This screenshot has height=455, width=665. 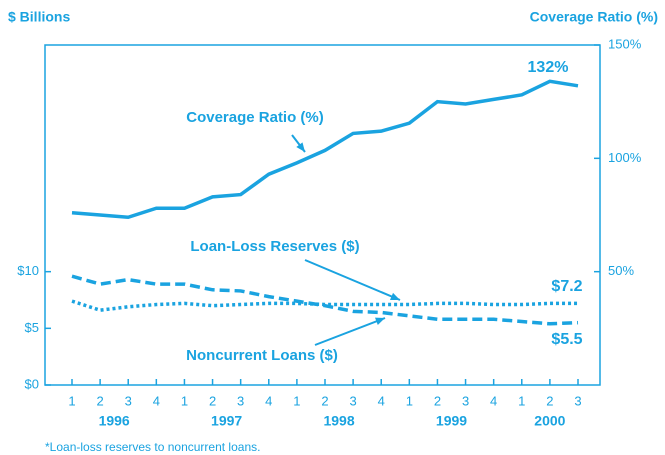 I want to click on value-label: 132%, so click(x=548, y=67).